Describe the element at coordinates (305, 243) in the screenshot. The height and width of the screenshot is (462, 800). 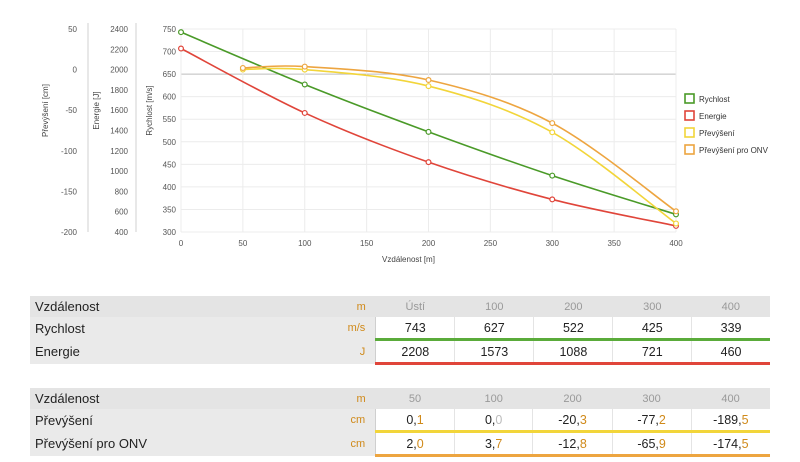
I see `x-tick-label: 100` at that location.